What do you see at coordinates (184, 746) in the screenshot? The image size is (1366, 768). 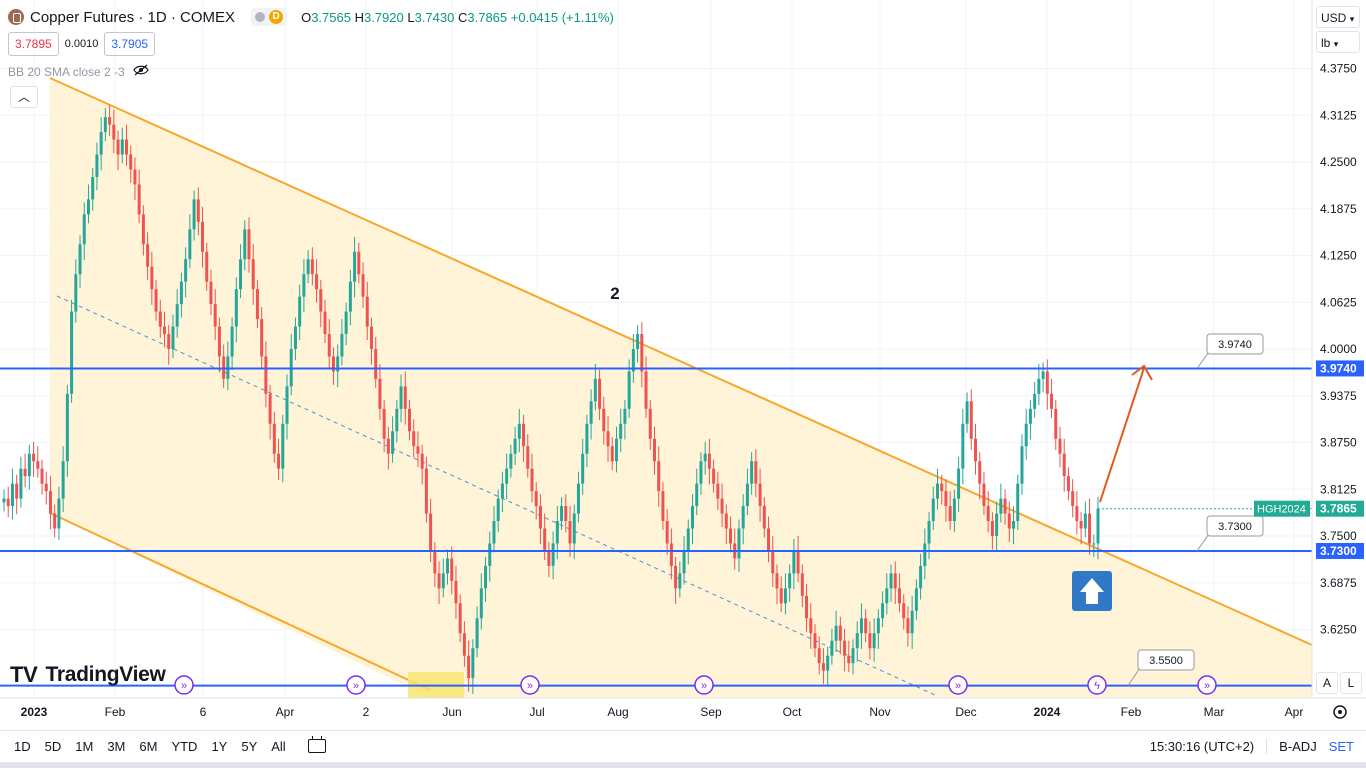 I see `range-ytd-button: YTD` at bounding box center [184, 746].